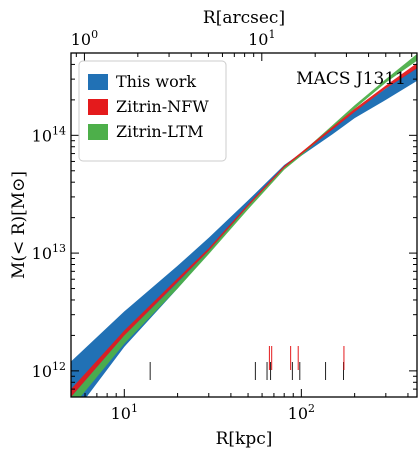  Describe the element at coordinates (244, 18) in the screenshot. I see `top-axis-label: R[arcsec]` at that location.